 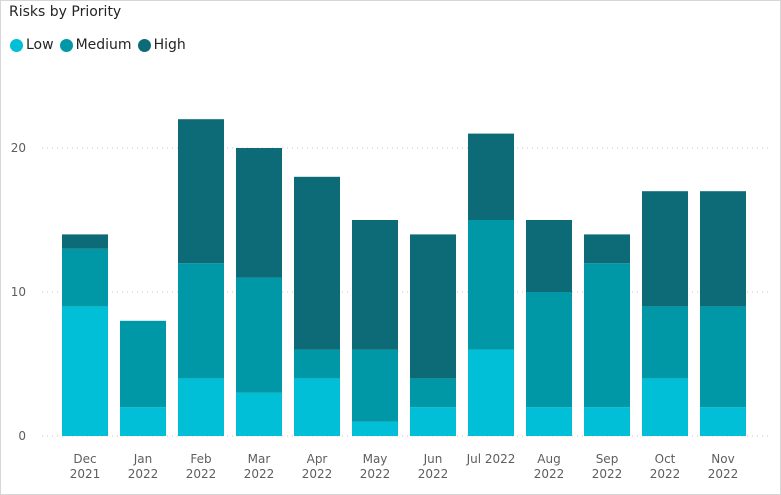 I want to click on x-tick-label: Mar, so click(x=259, y=459).